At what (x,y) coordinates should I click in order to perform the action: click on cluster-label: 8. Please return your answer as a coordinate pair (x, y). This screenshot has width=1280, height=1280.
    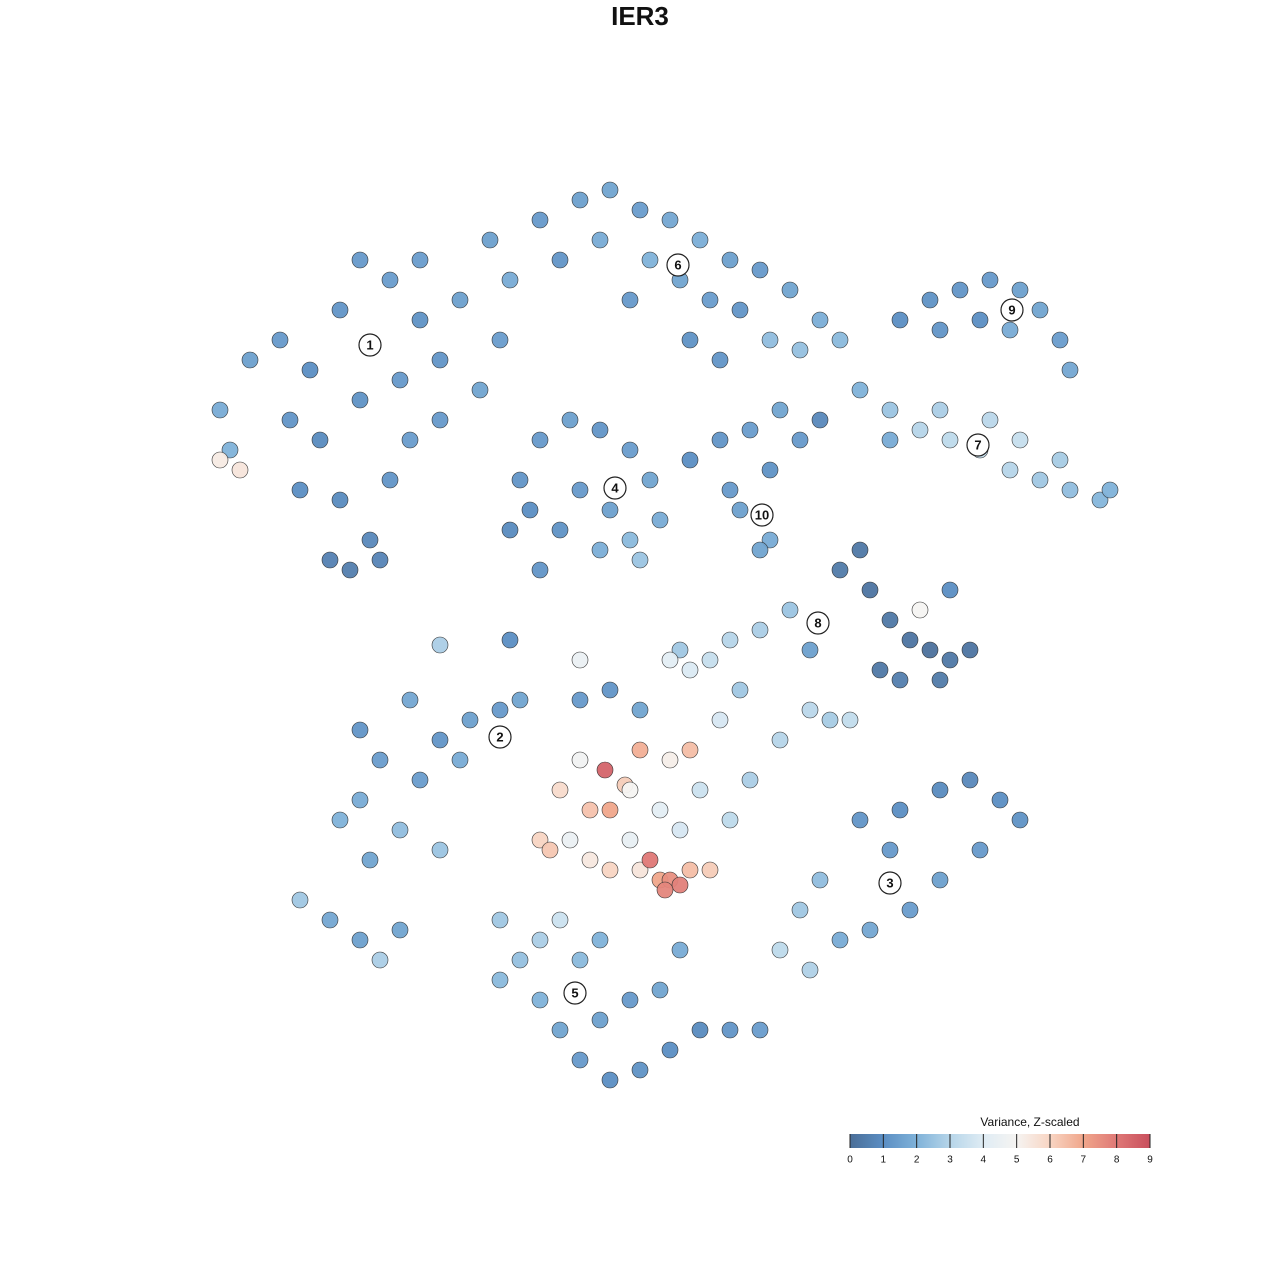
    Looking at the image, I should click on (817, 622).